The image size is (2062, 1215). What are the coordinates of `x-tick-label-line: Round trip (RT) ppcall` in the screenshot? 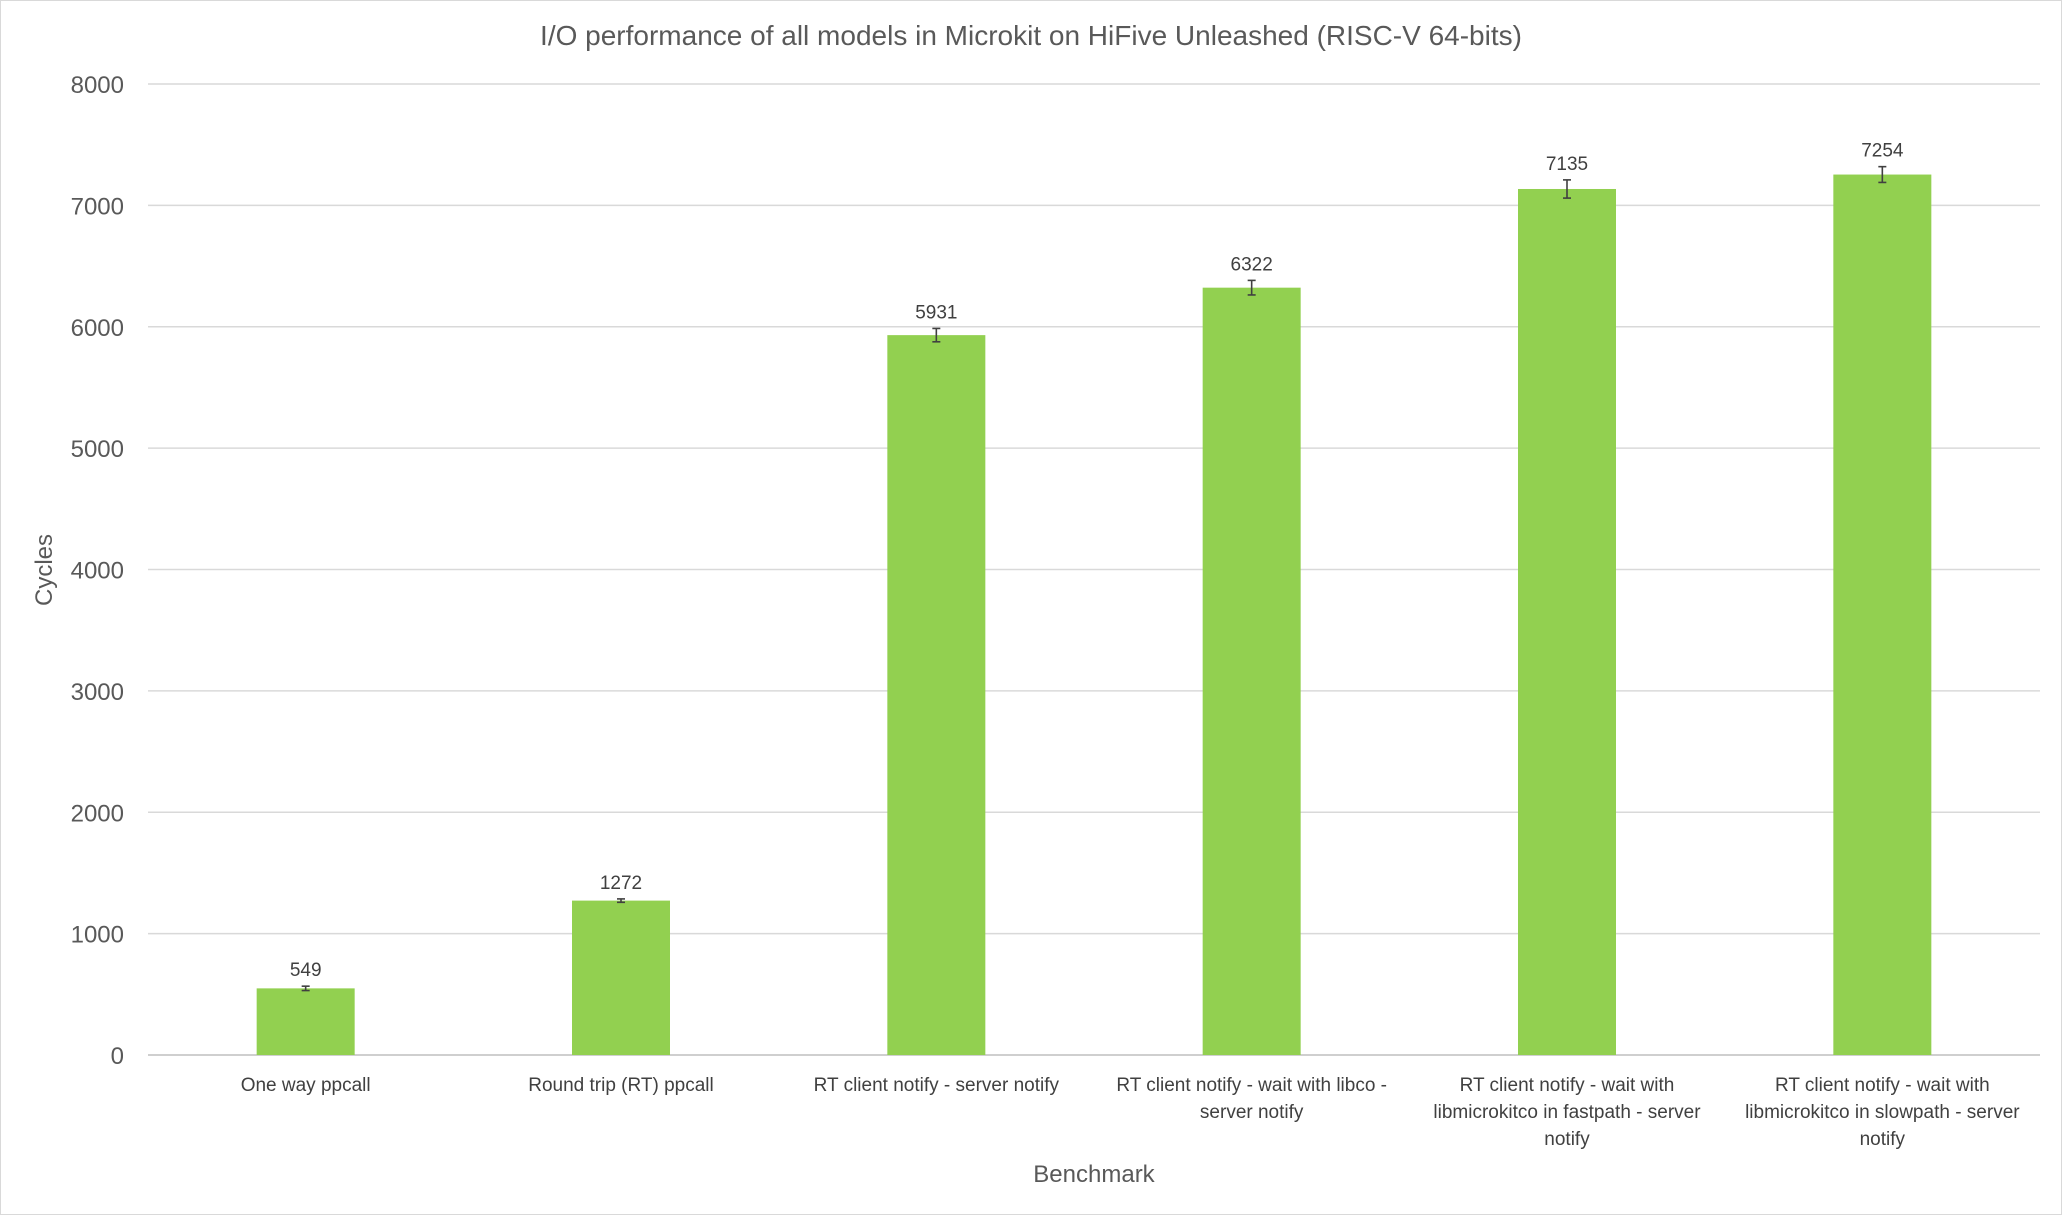 It's located at (621, 1085).